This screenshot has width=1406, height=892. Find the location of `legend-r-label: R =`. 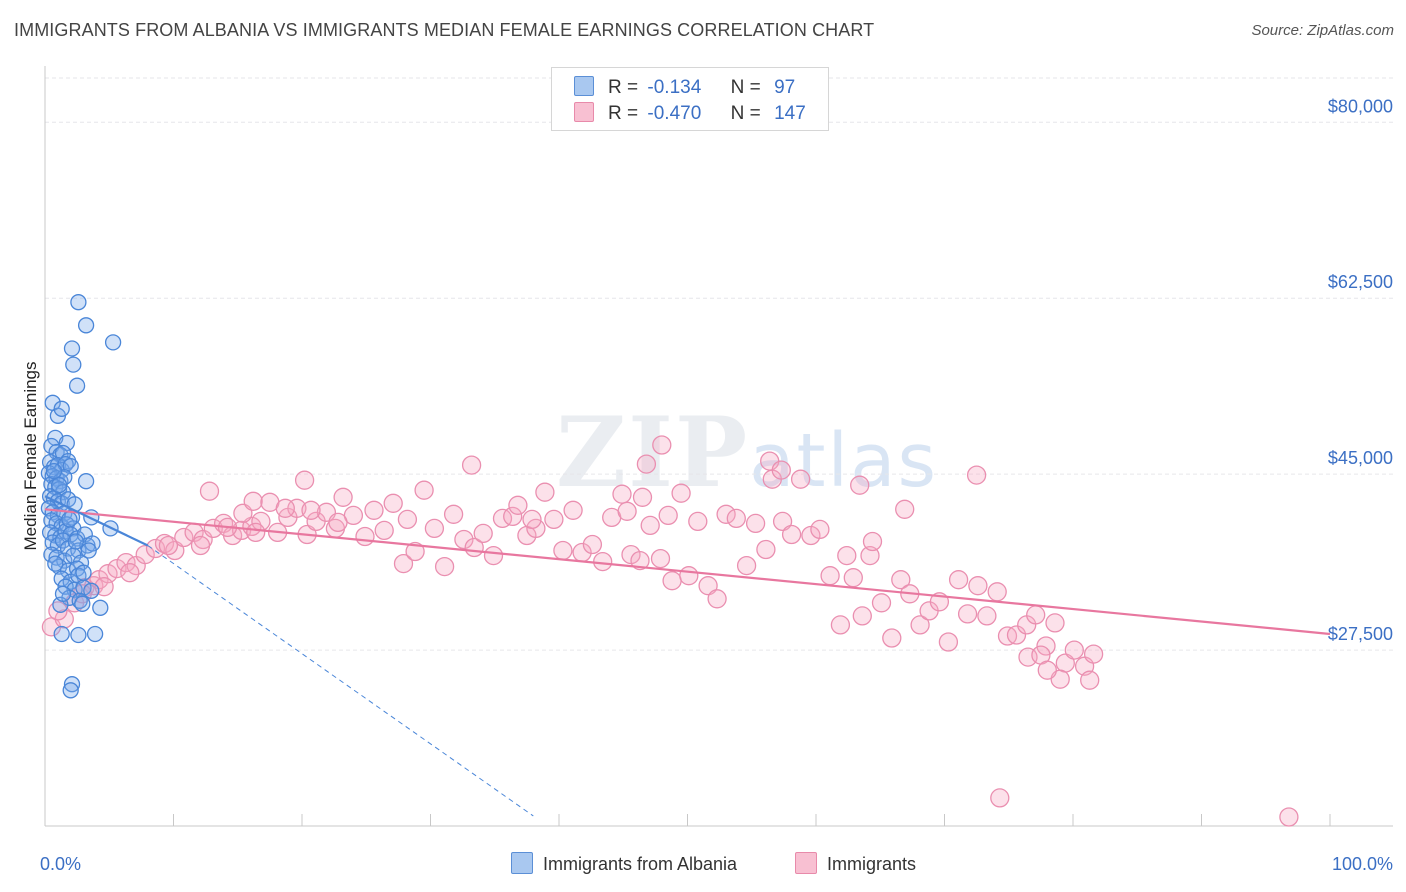

legend-r-label: R = is located at coordinates (623, 113).